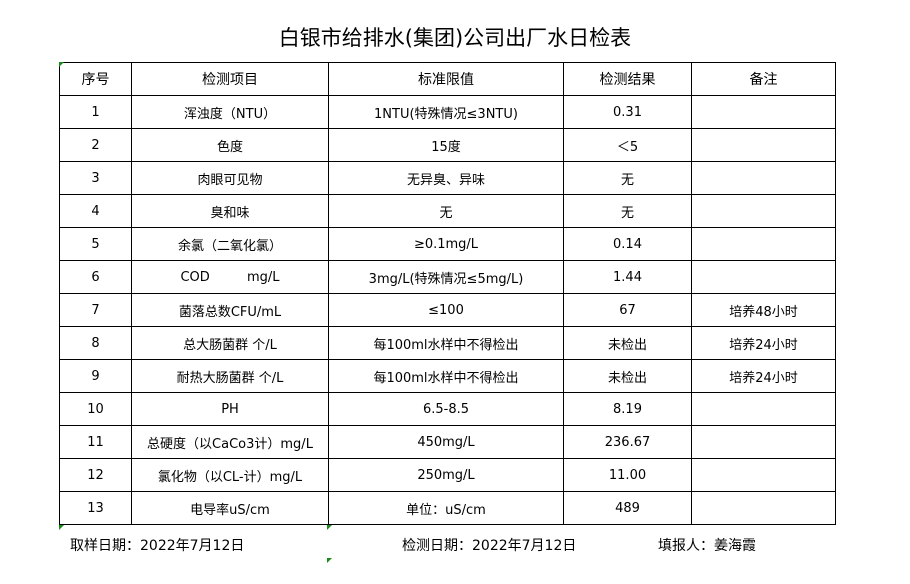 The height and width of the screenshot is (584, 910). Describe the element at coordinates (157, 546) in the screenshot. I see `sampling-date: 取样日期：2022年7月12日` at that location.